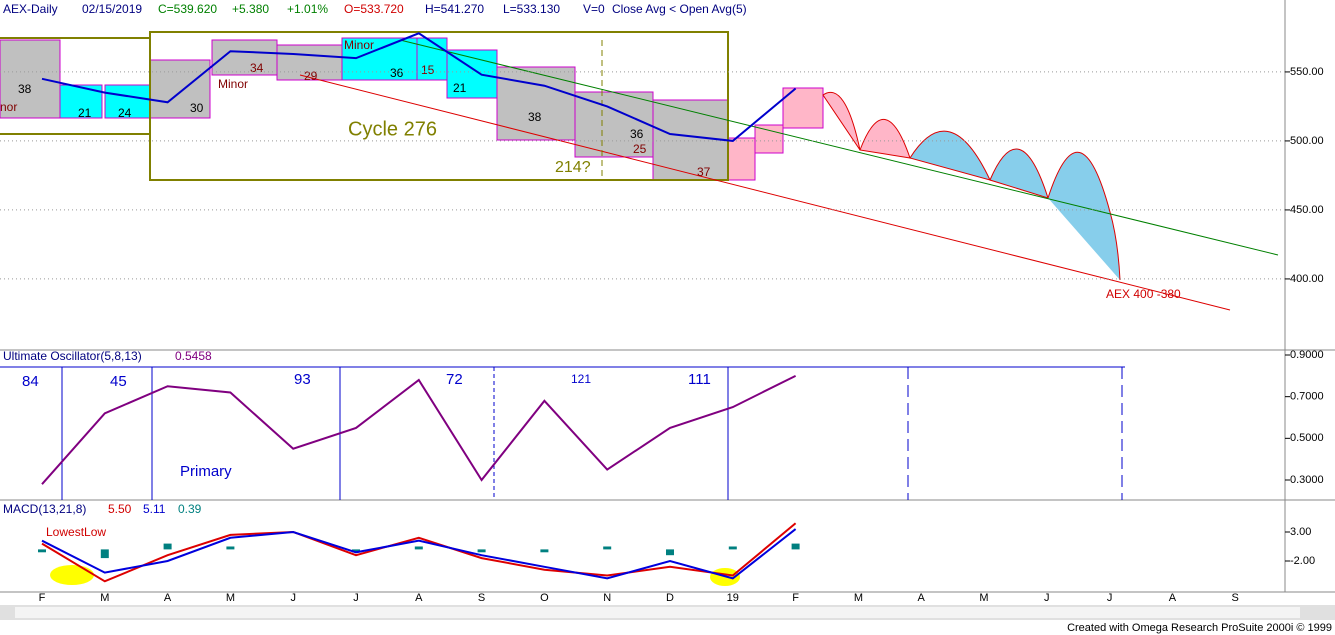 This screenshot has width=1335, height=635. Describe the element at coordinates (1307, 397) in the screenshot. I see `y-tick-label: 0.7000` at that location.